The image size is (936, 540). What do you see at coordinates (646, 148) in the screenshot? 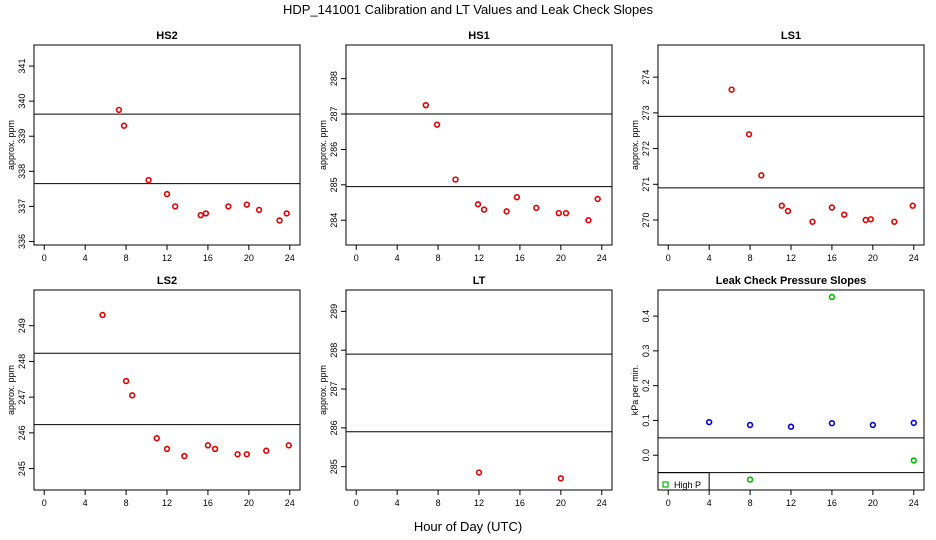
I see `y-tick-label: 272` at bounding box center [646, 148].